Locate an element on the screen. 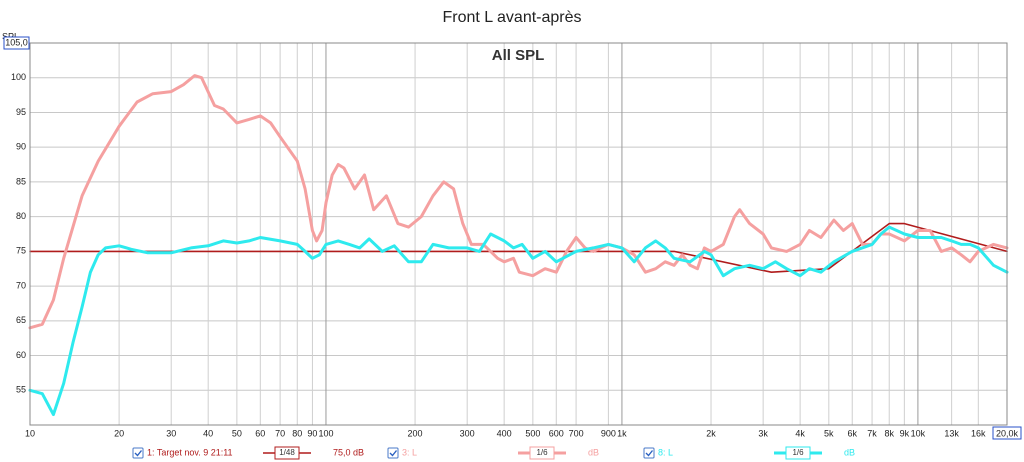 The height and width of the screenshot is (462, 1024). x-tick-label: 600 is located at coordinates (556, 433).